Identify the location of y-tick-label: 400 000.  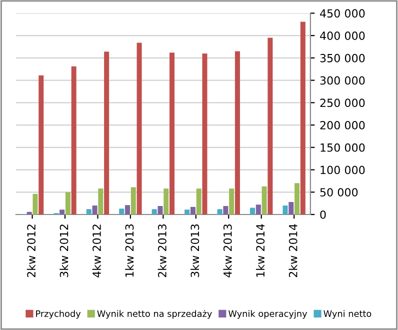
(342, 36).